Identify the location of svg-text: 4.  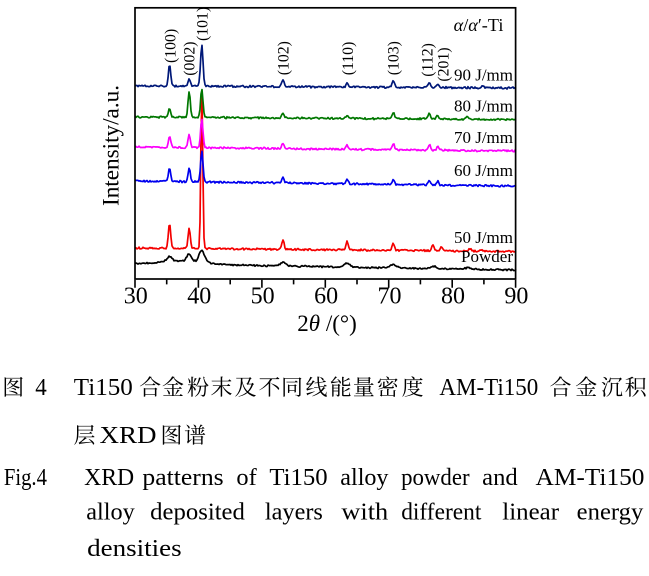
(41, 388).